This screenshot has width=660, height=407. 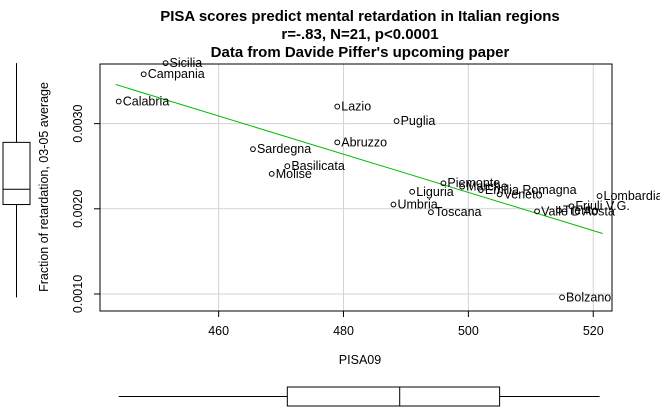 I want to click on point-label: Umbria, so click(x=417, y=205).